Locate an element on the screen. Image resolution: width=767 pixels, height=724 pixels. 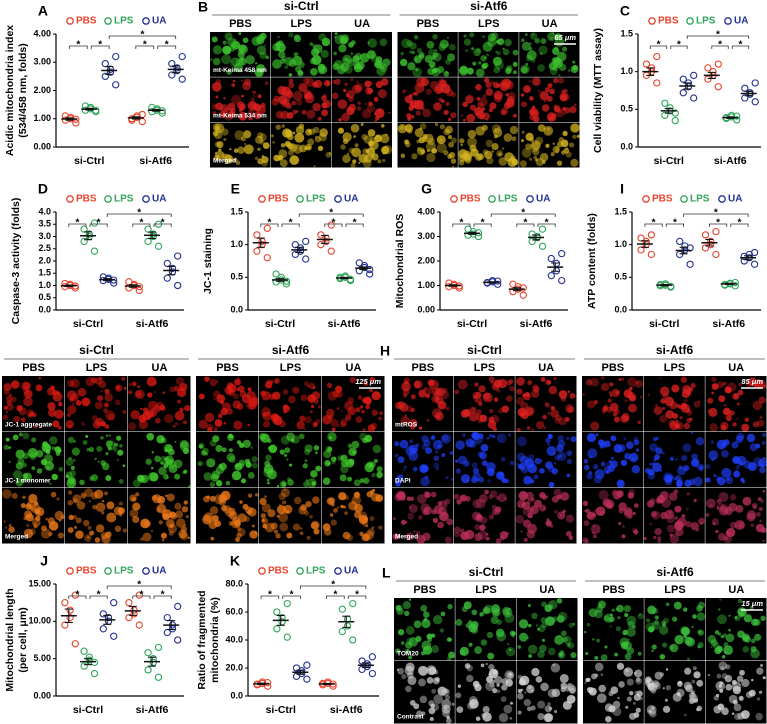
micrograph is located at coordinates (736, 516).